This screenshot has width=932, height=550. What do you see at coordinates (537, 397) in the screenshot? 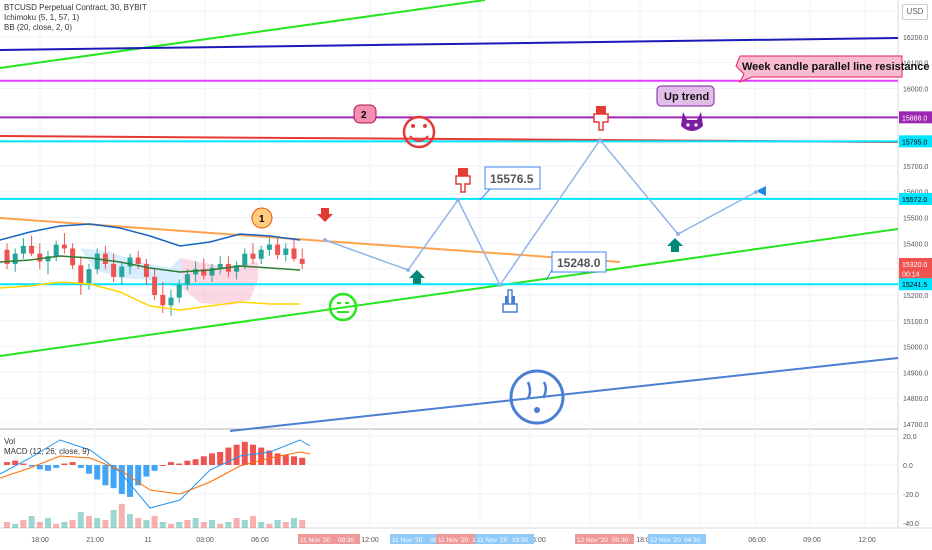
I see `confused-face-icon` at bounding box center [537, 397].